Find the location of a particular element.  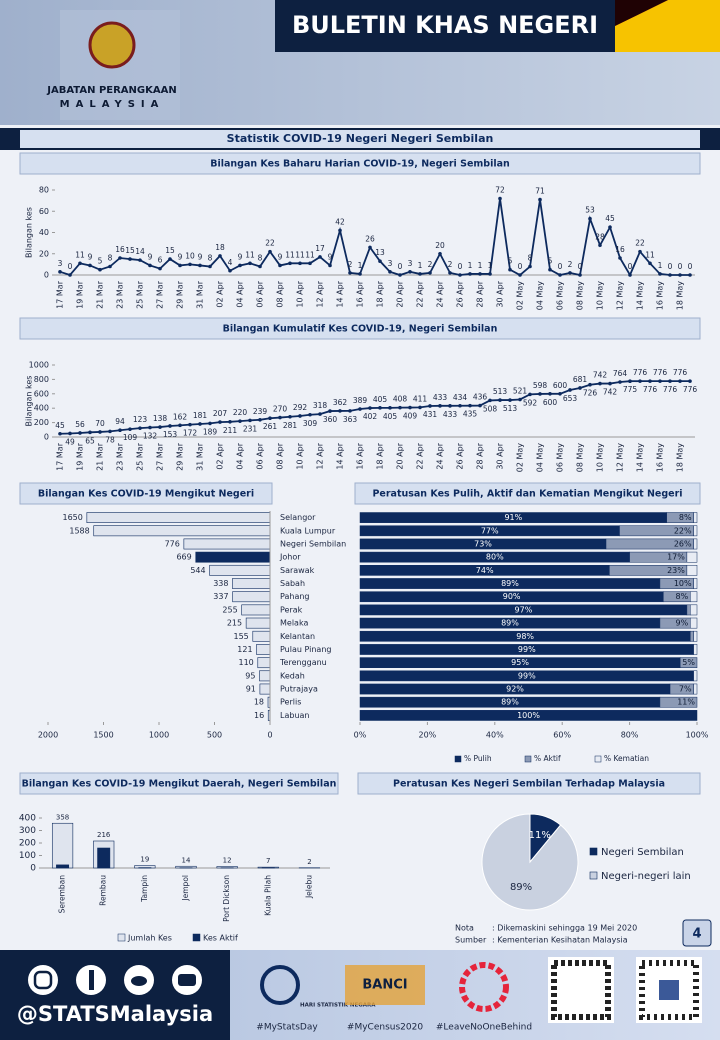

y-tick-label: 20 is located at coordinates (44, 253).